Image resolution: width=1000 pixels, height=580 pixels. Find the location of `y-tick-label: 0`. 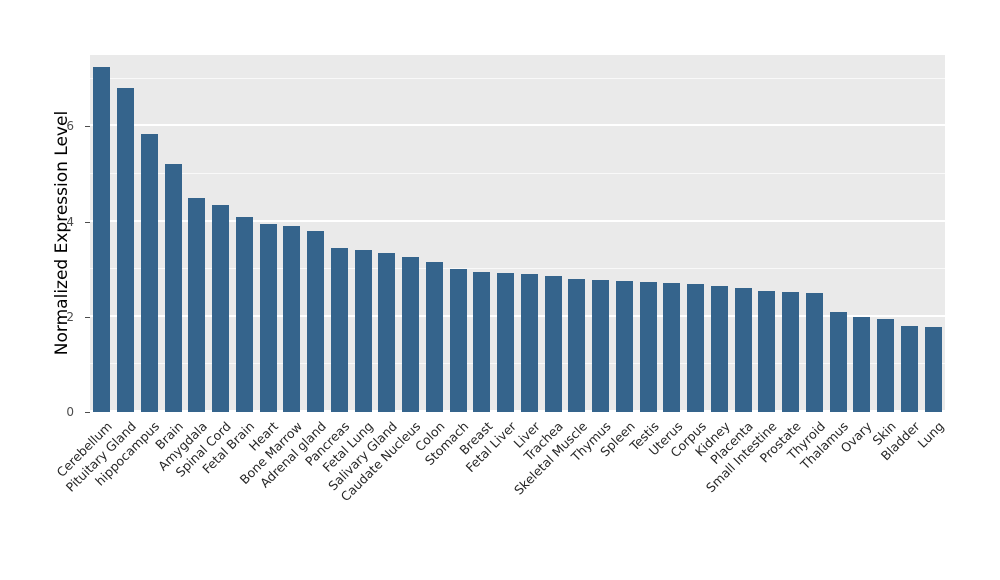

y-tick-label: 0 is located at coordinates (70, 412).